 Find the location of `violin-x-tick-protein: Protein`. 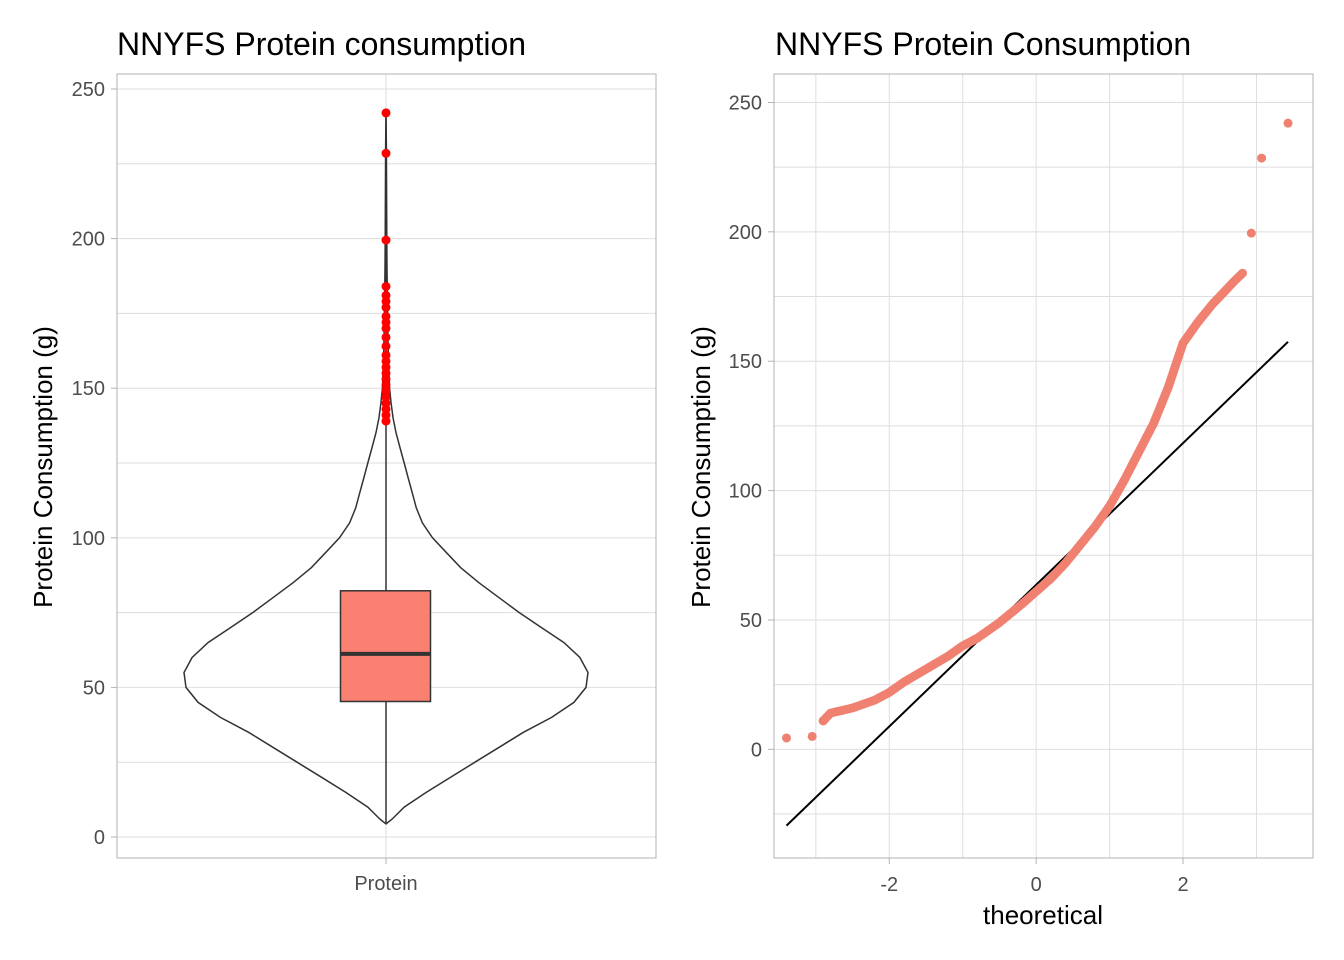

violin-x-tick-protein: Protein is located at coordinates (385, 884).